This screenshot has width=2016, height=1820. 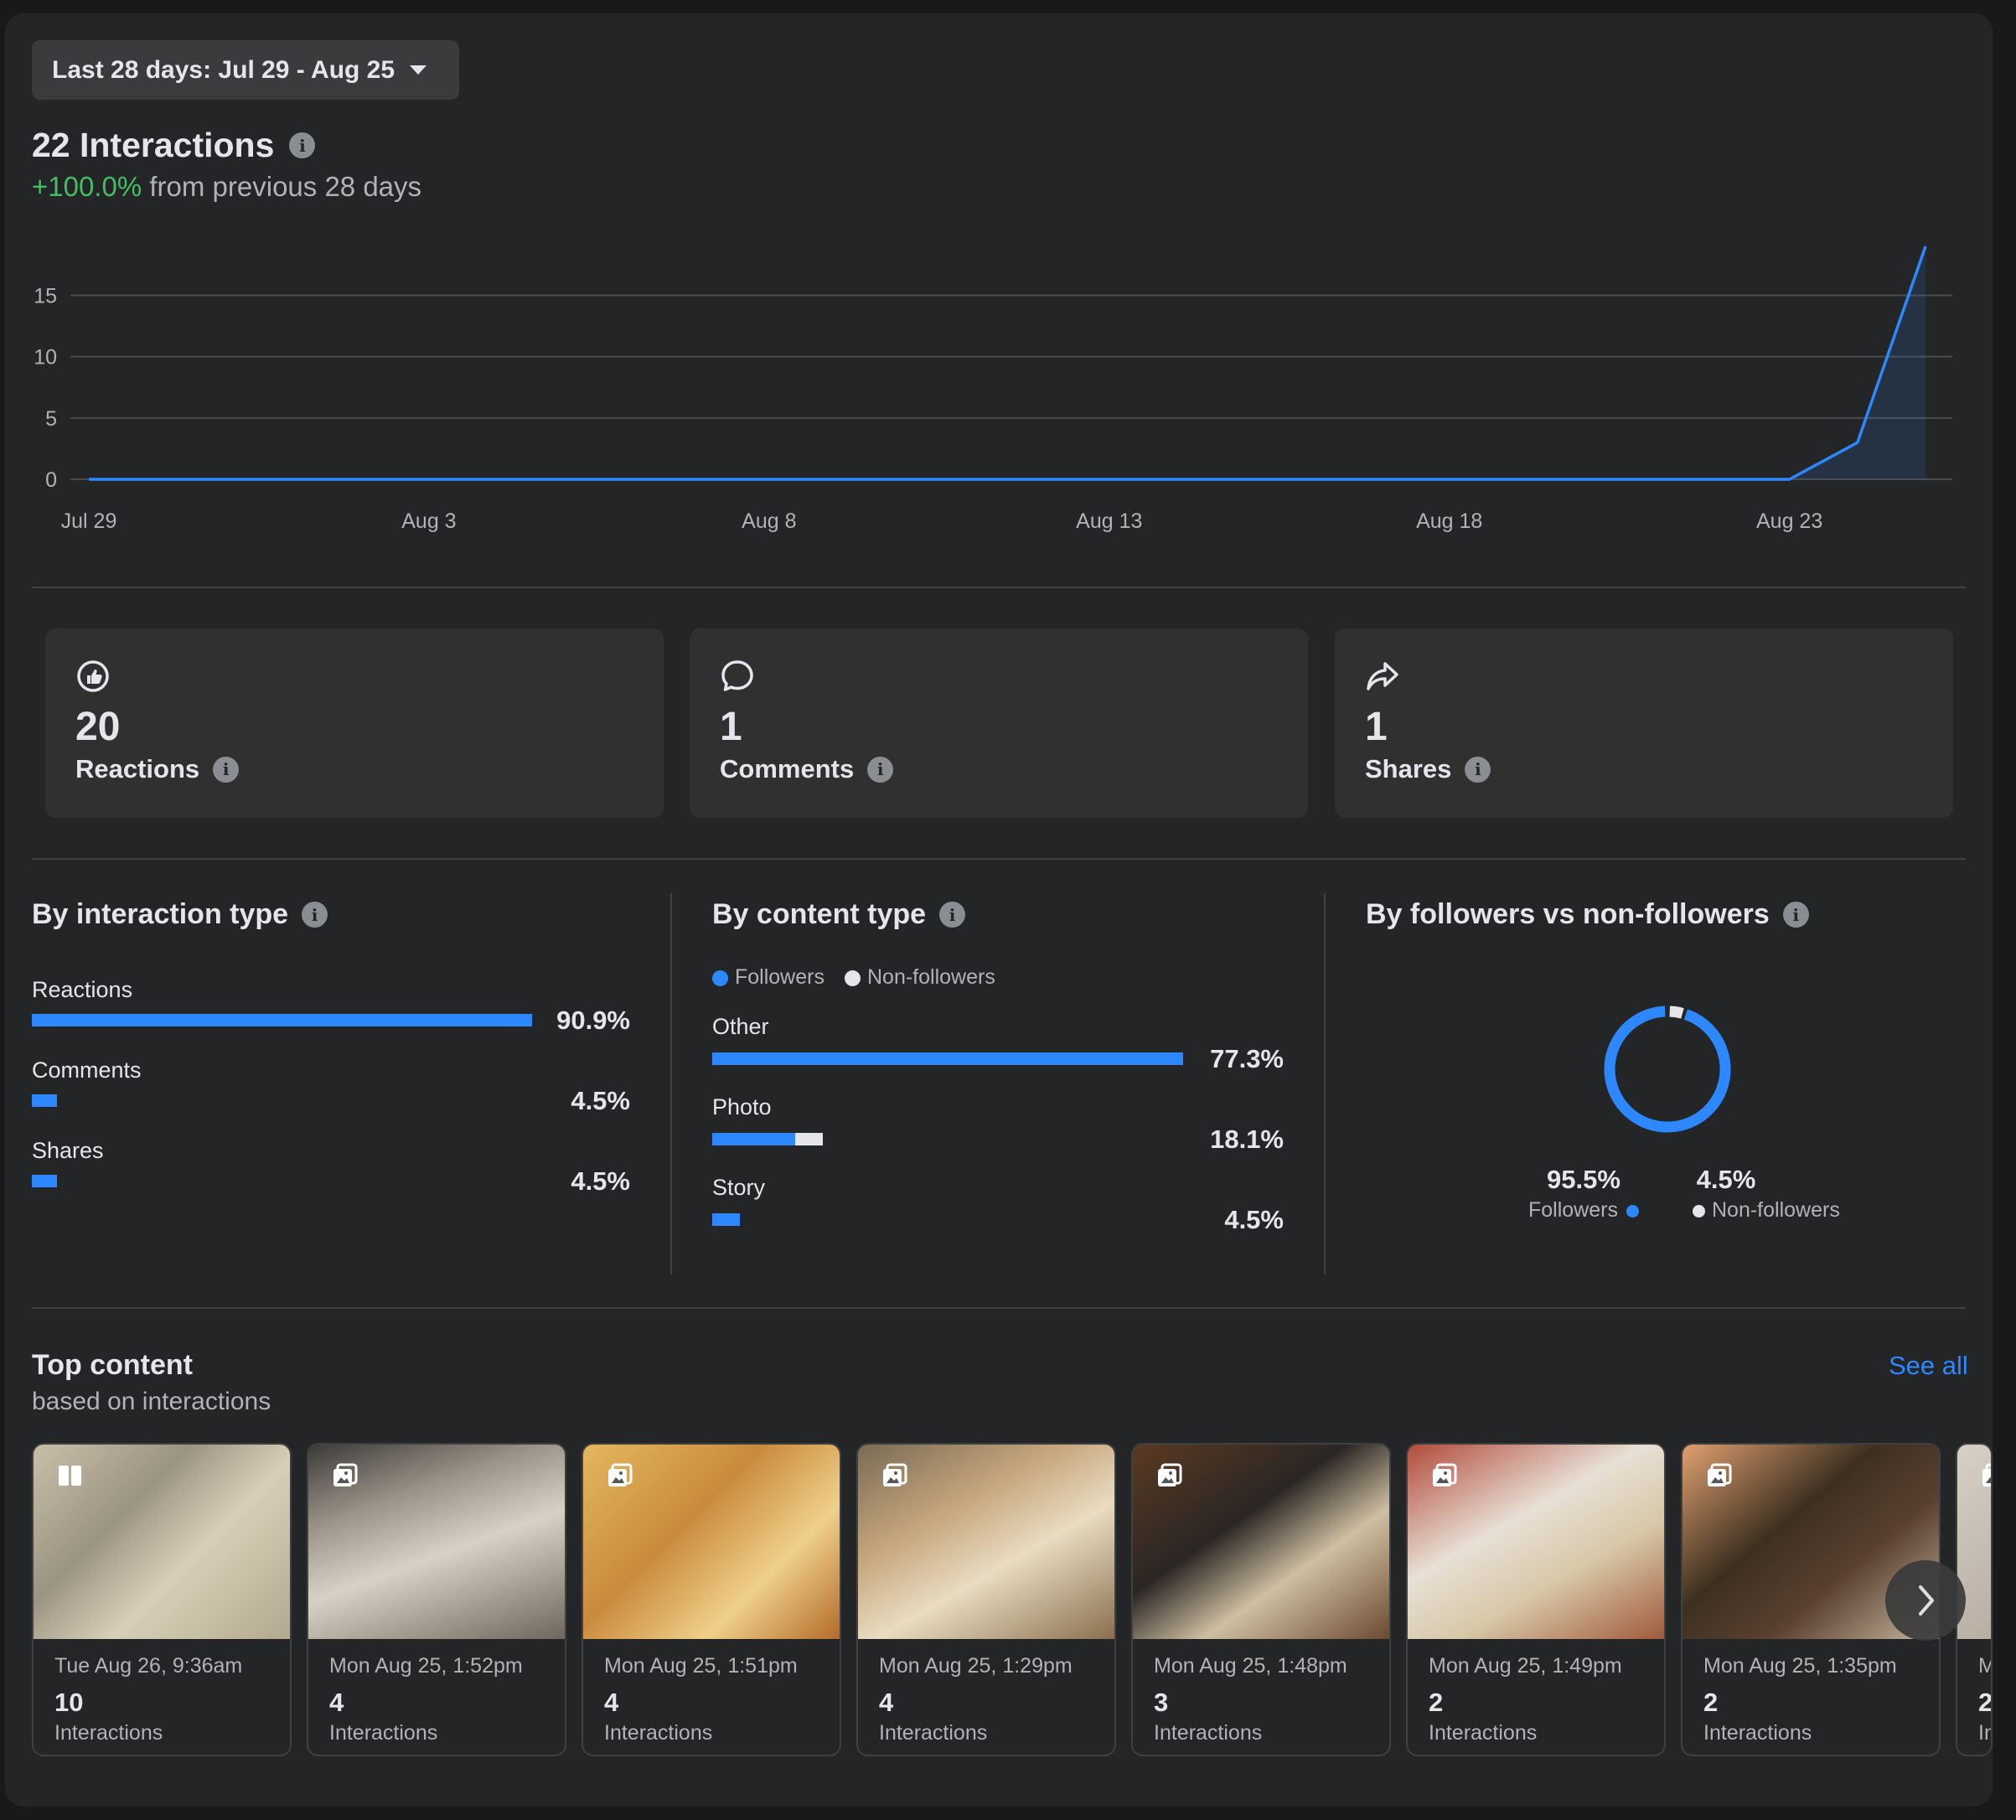 What do you see at coordinates (137, 768) in the screenshot?
I see `reactions-label: Reactions` at bounding box center [137, 768].